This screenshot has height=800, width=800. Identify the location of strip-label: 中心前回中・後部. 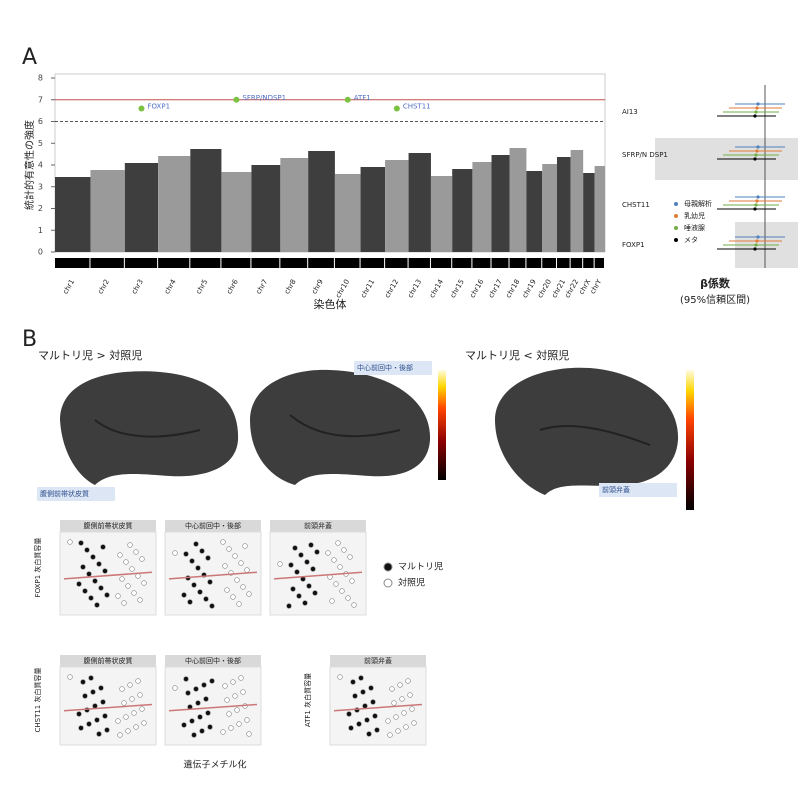
(213, 660).